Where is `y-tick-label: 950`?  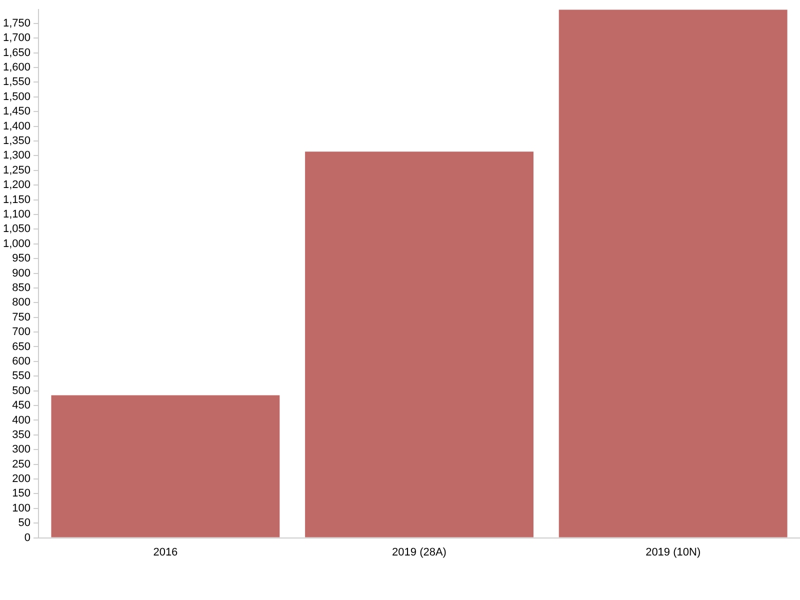
y-tick-label: 950 is located at coordinates (21, 258).